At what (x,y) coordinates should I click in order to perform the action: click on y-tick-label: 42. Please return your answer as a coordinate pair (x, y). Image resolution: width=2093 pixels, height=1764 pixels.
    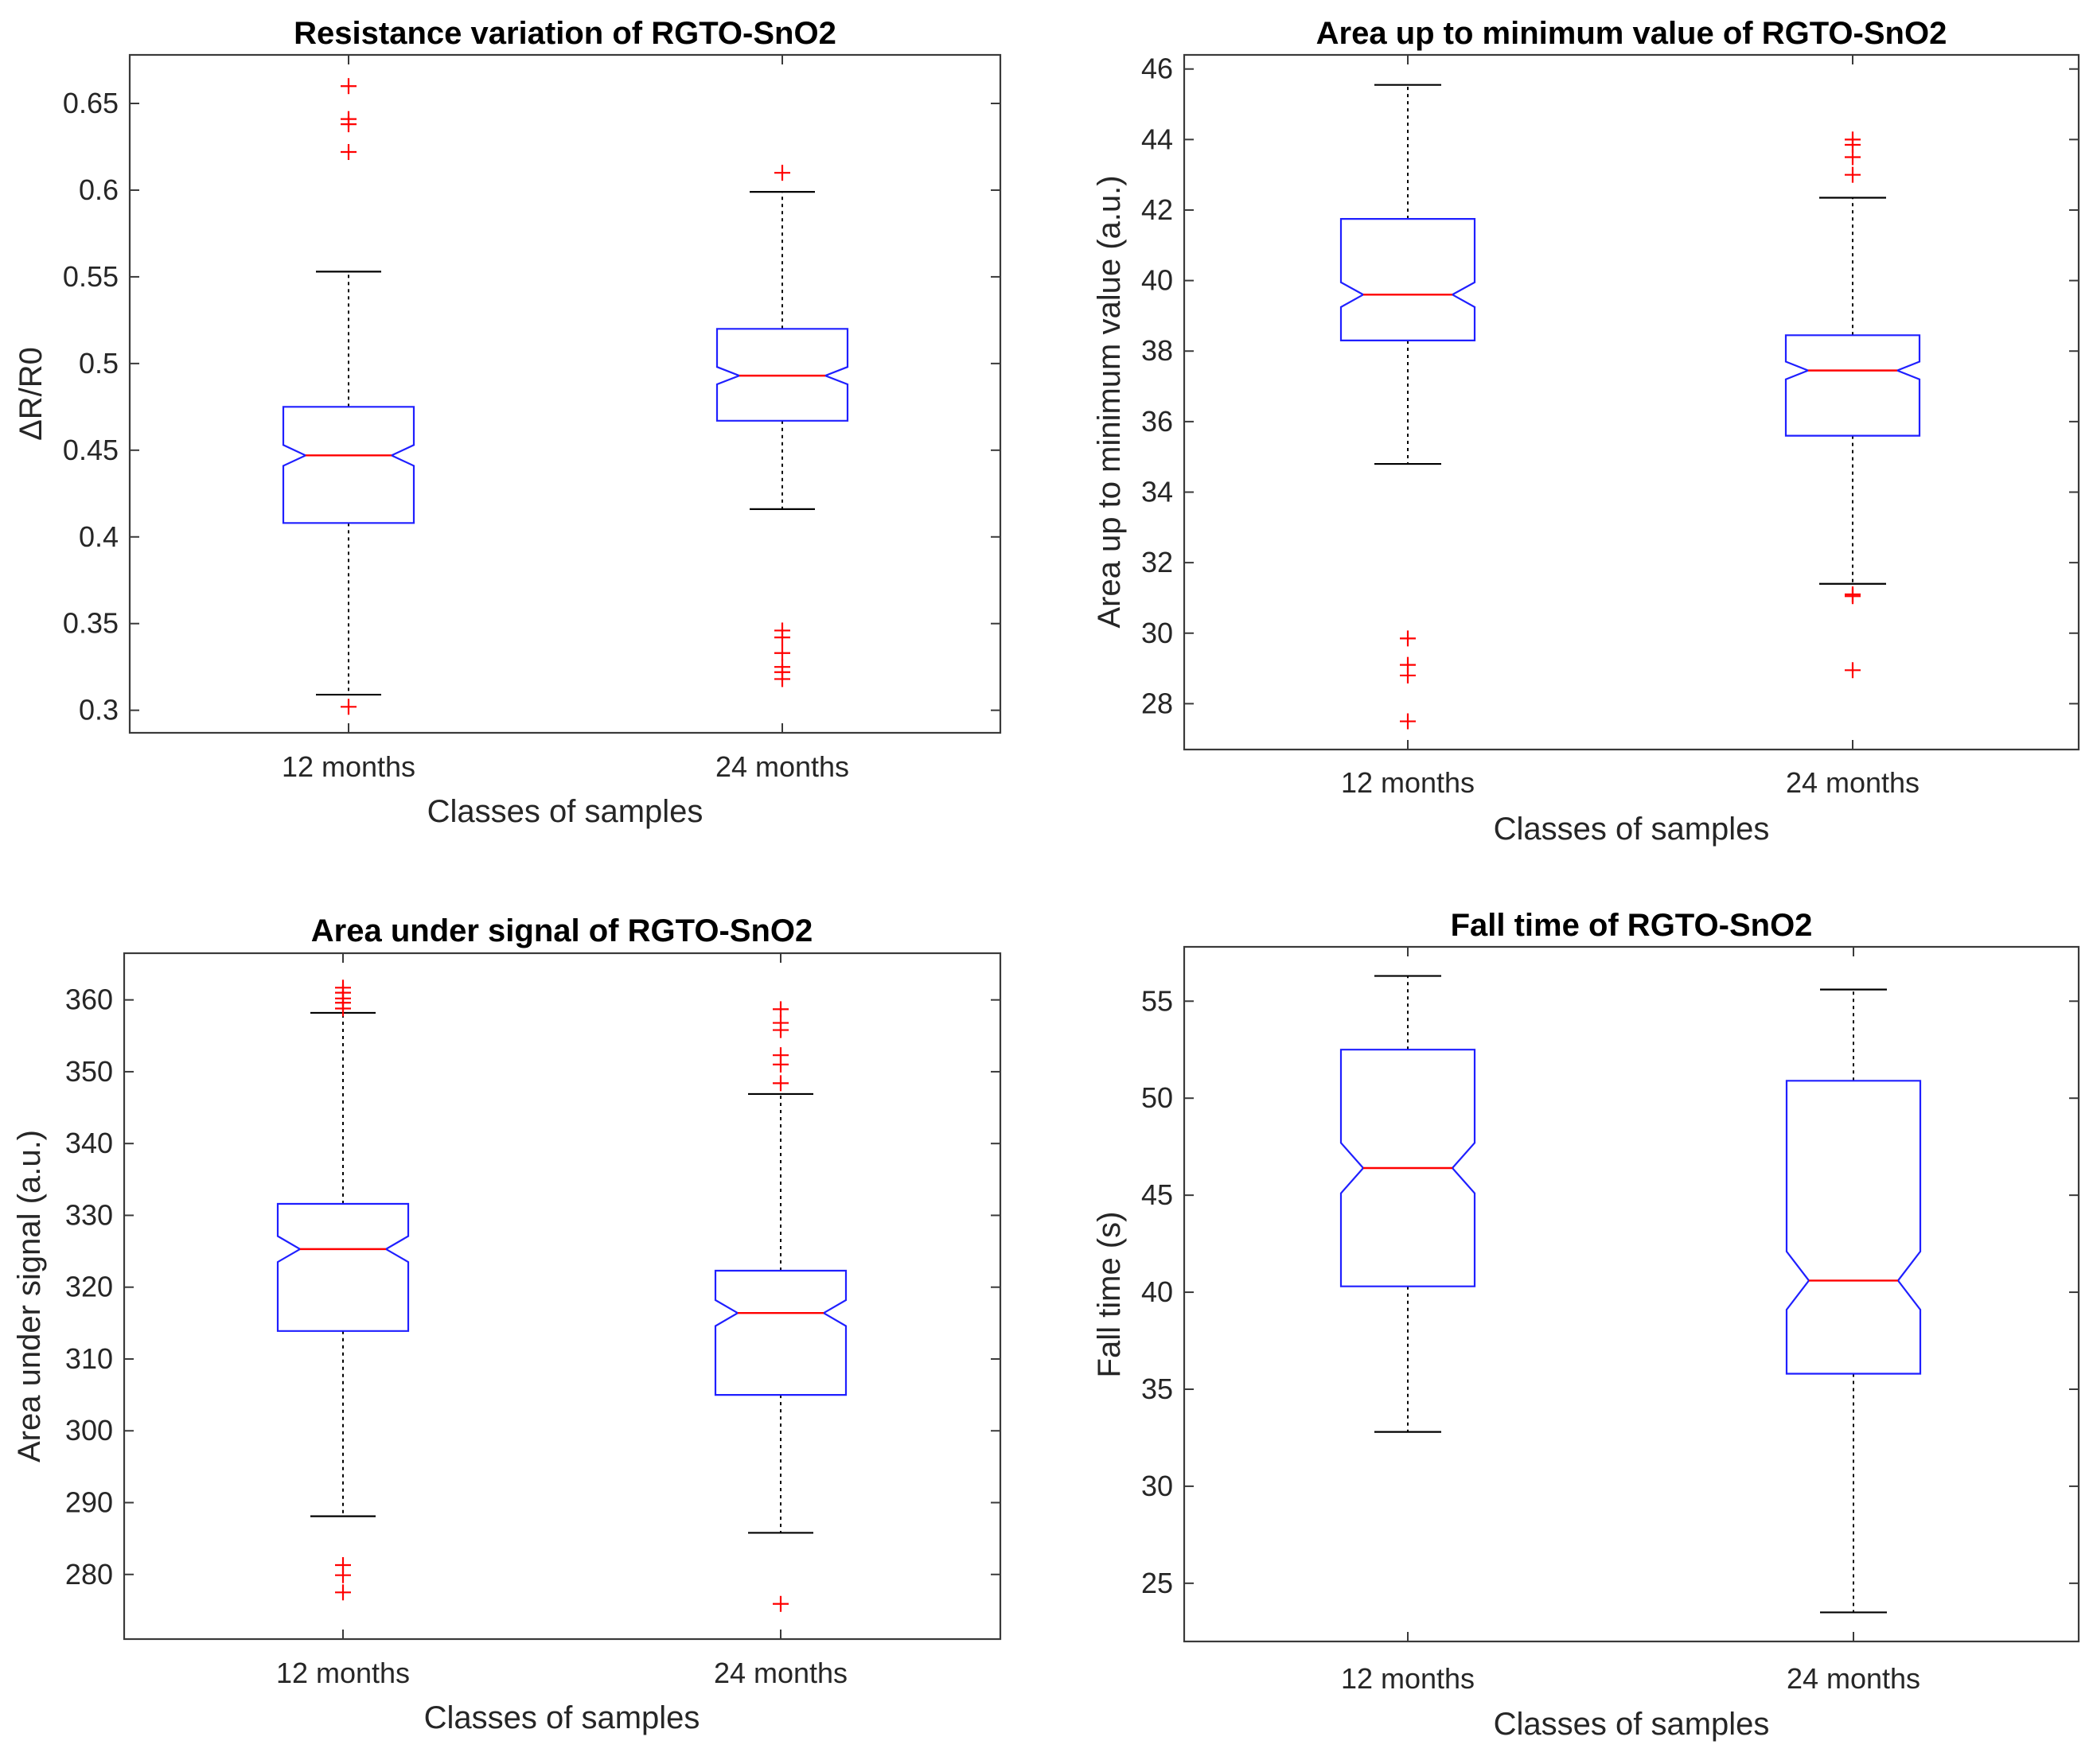
    Looking at the image, I should click on (1157, 209).